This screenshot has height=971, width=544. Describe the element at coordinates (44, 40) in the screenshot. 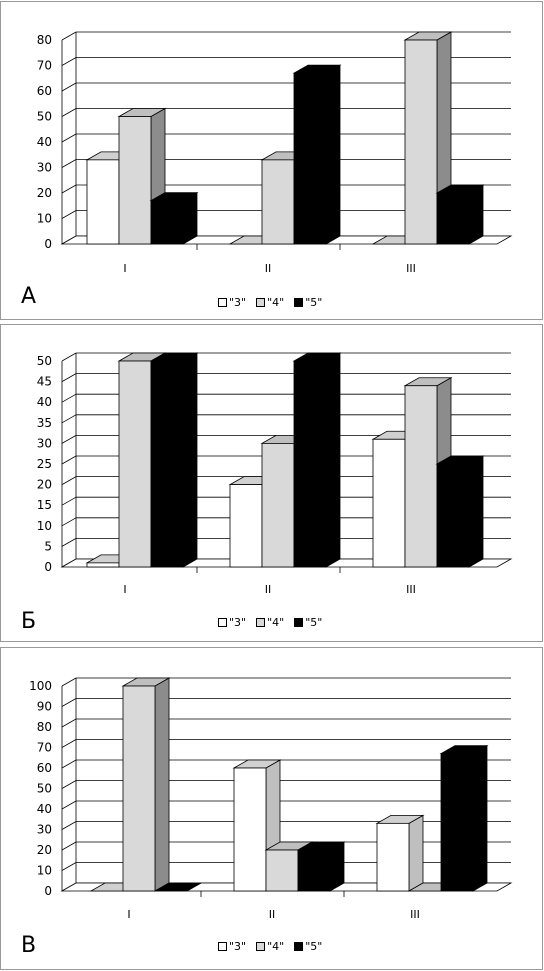

I see `y-tick-label: 80` at that location.